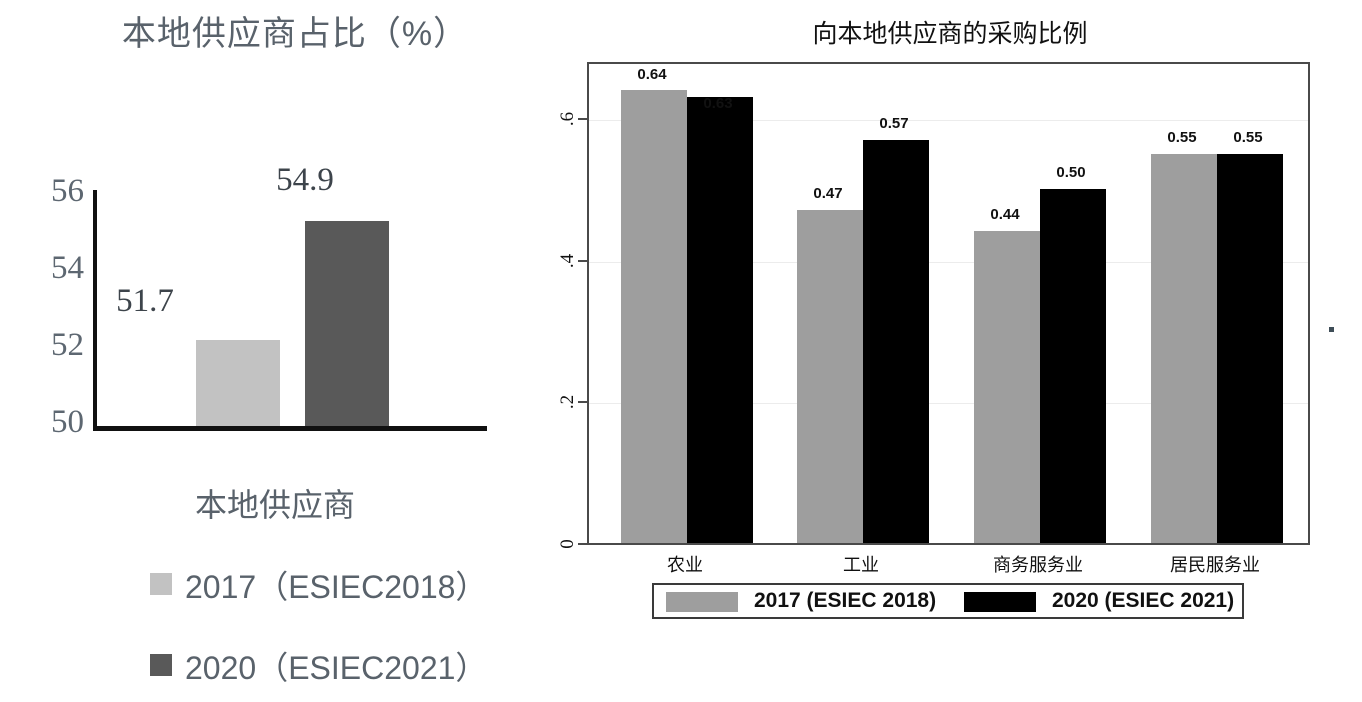 This screenshot has height=702, width=1362. What do you see at coordinates (1331, 329) in the screenshot?
I see `stray-mark-dot` at bounding box center [1331, 329].